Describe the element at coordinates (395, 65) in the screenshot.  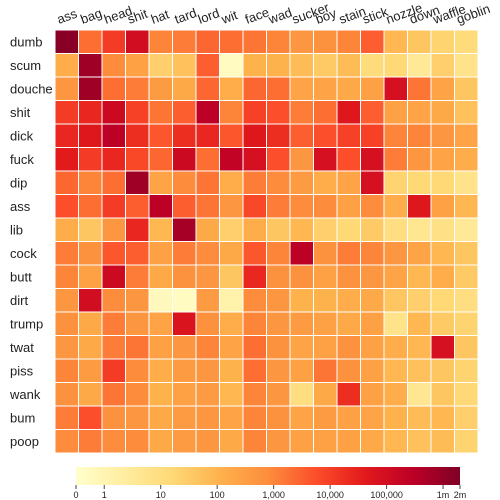
I see `heatmap-cell-scum-nozzle` at that location.